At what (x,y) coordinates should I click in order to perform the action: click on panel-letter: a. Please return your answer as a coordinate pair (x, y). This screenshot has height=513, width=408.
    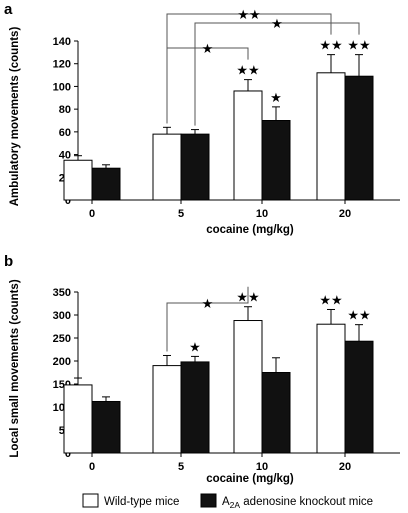
    Looking at the image, I should click on (8, 9).